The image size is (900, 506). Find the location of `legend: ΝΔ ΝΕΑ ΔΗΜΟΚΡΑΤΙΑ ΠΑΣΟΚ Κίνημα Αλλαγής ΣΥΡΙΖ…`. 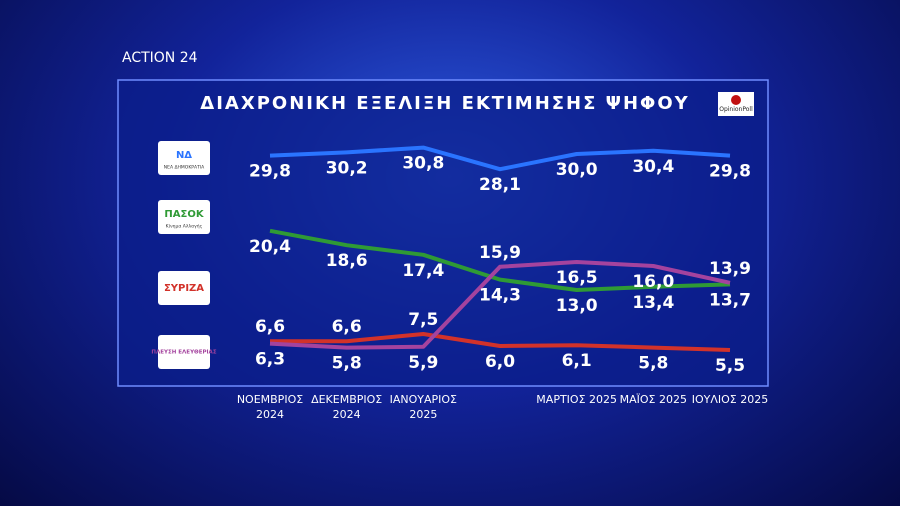

legend: ΝΔ ΝΕΑ ΔΗΜΟΚΡΑΤΙΑ ΠΑΣΟΚ Κίνημα Αλλαγής ΣΥΡΙΖ… is located at coordinates (184, 255).